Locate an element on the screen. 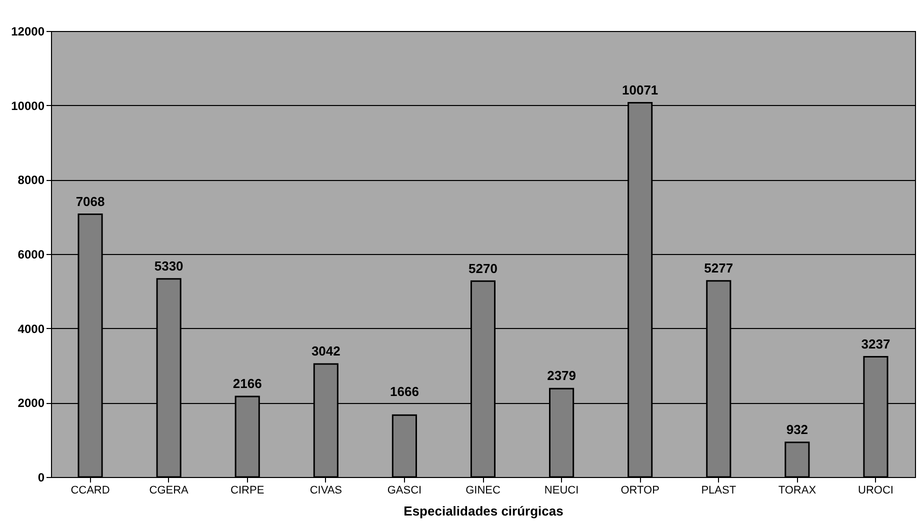 Image resolution: width=920 pixels, height=528 pixels. data-label: 2379 is located at coordinates (561, 376).